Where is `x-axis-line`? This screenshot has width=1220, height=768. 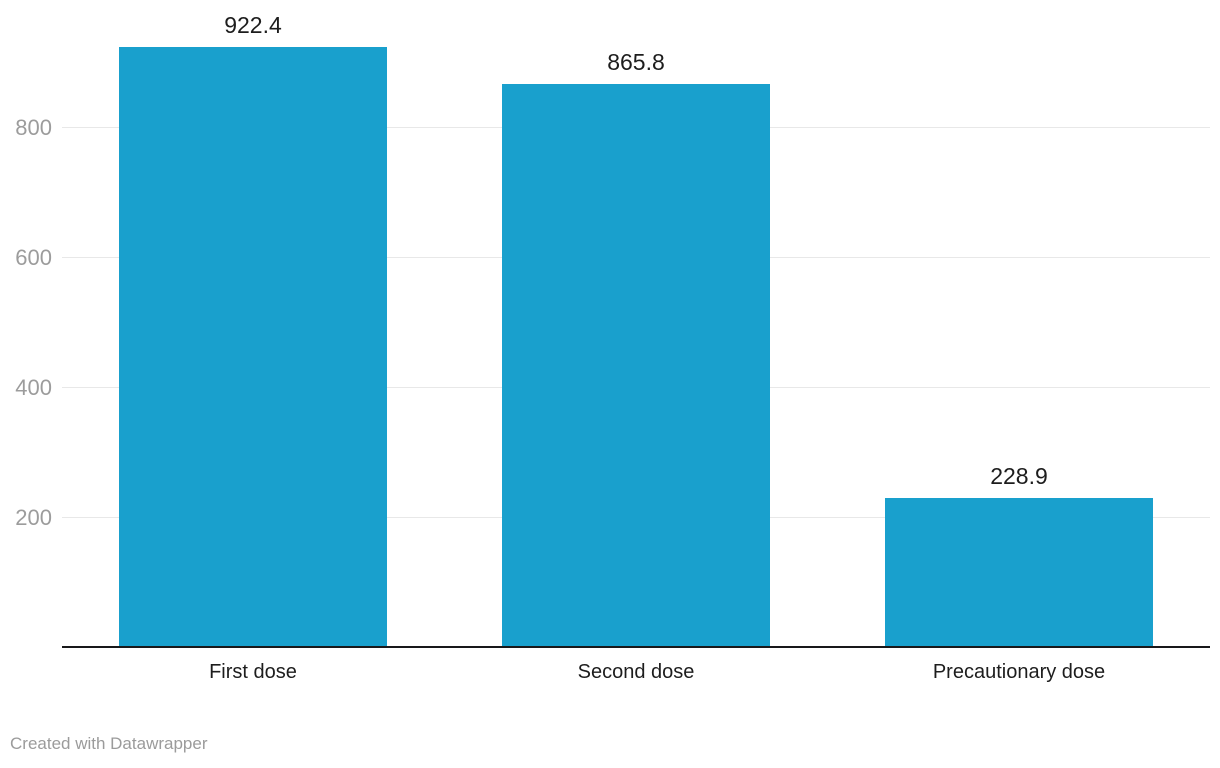 x-axis-line is located at coordinates (636, 647).